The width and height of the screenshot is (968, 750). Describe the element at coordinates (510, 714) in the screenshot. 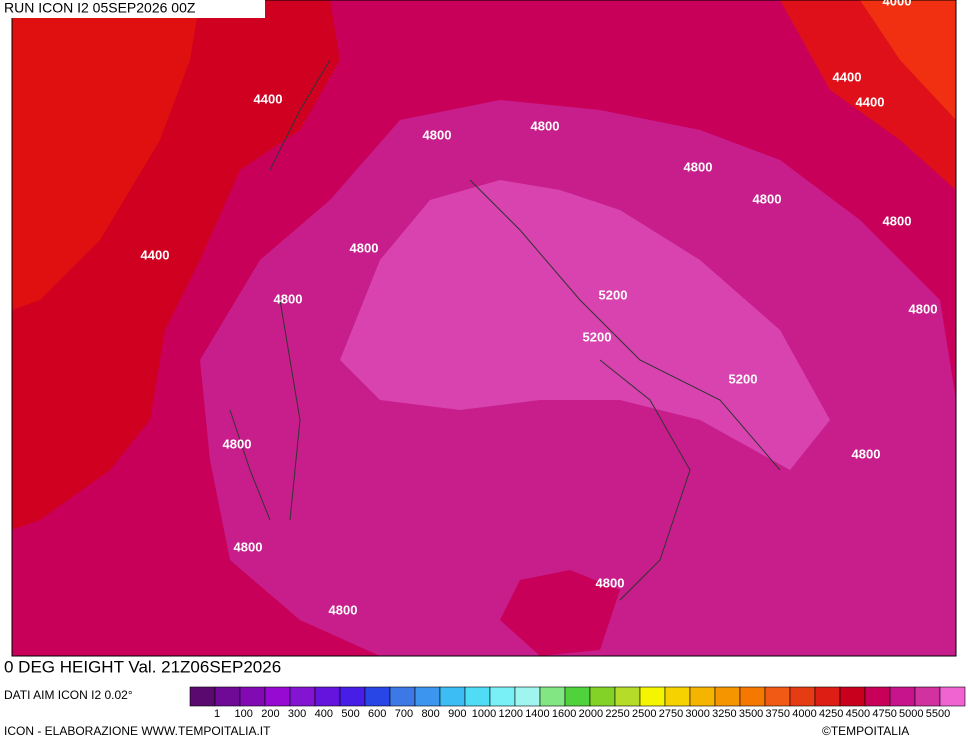

I see `colorbar-label: 1200` at that location.